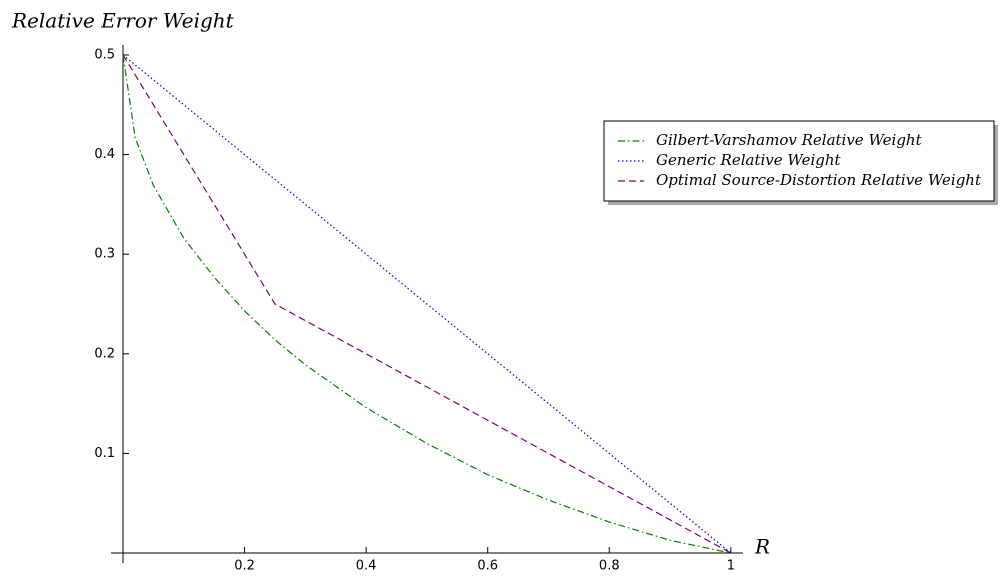 This screenshot has width=1003, height=583. Describe the element at coordinates (731, 566) in the screenshot. I see `x-tick-label: 1` at that location.